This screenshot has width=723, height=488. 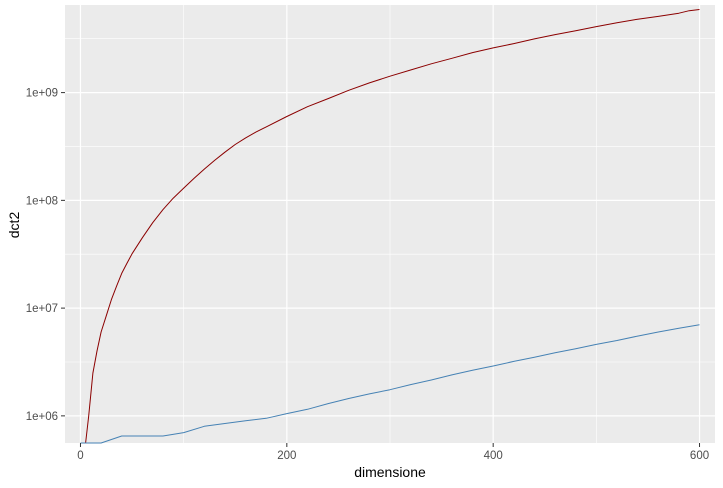 What do you see at coordinates (493, 456) in the screenshot?
I see `x-tick-label: 400` at bounding box center [493, 456].